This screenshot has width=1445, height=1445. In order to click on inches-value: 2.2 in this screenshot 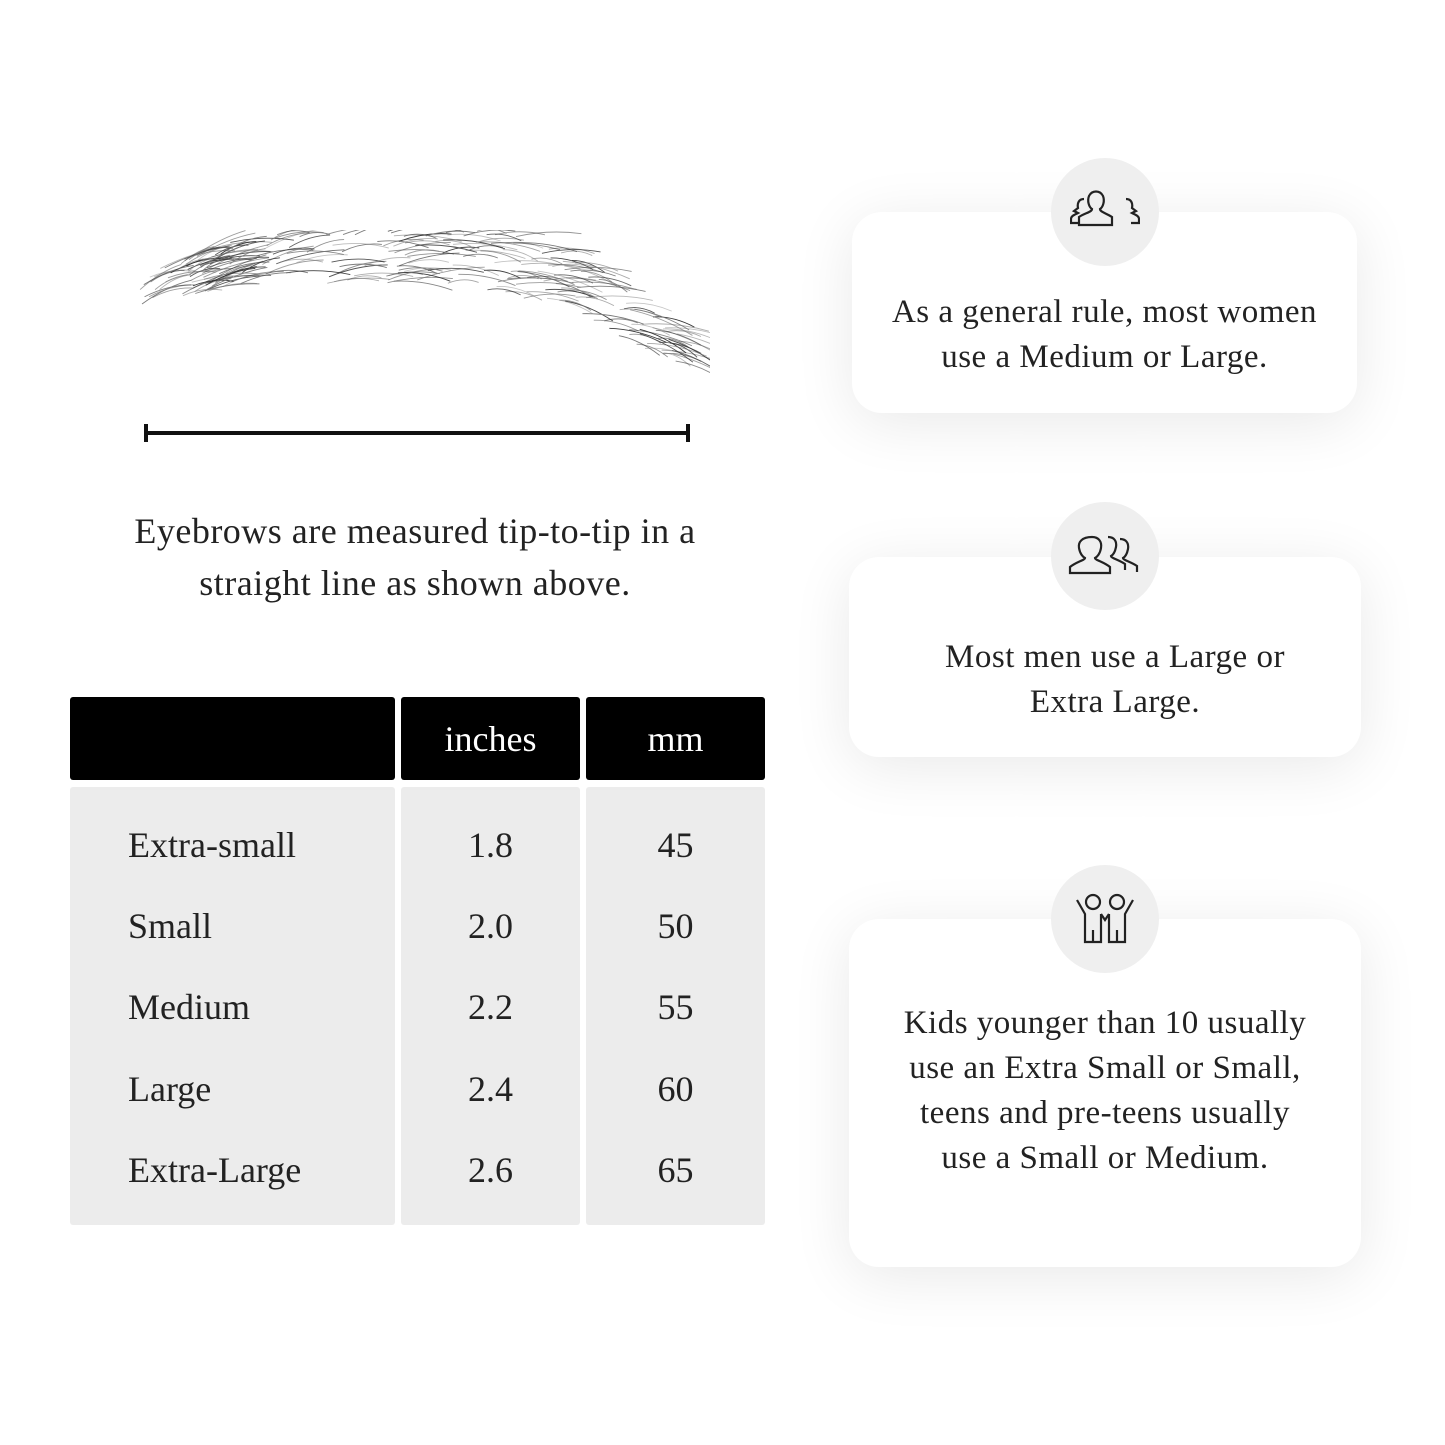, I will do `click(490, 1007)`.